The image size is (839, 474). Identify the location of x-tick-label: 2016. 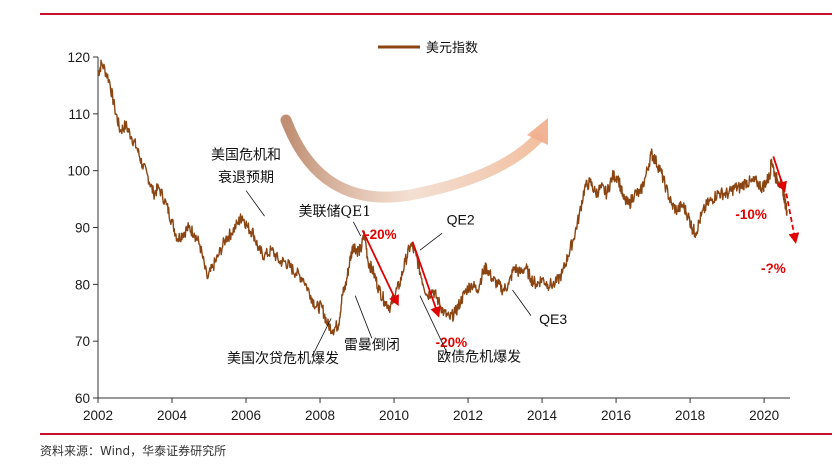
(616, 415).